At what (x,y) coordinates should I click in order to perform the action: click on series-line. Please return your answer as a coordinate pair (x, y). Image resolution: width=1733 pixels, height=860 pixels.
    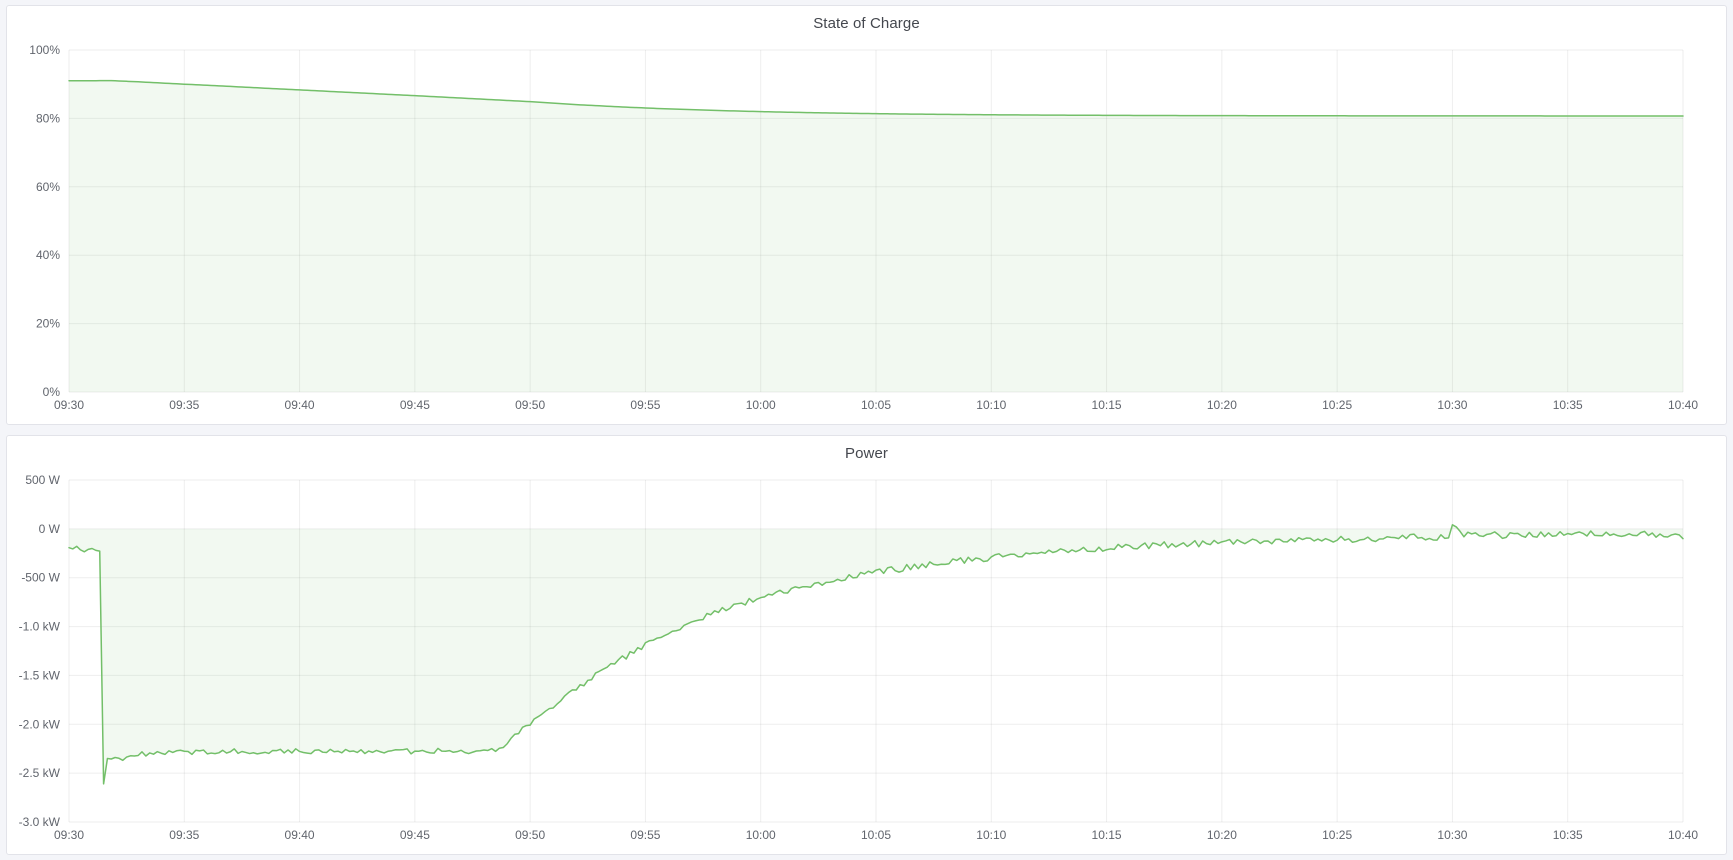
    Looking at the image, I should click on (876, 98).